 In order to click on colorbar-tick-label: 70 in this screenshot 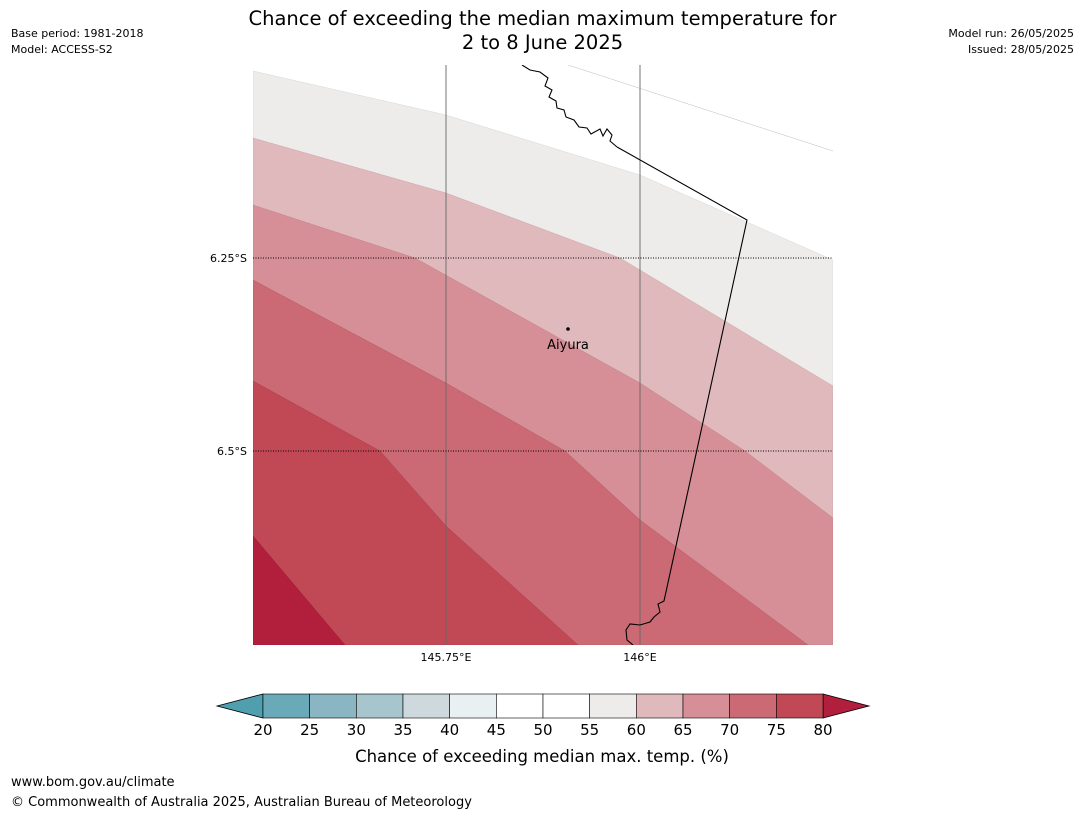, I will do `click(729, 730)`.